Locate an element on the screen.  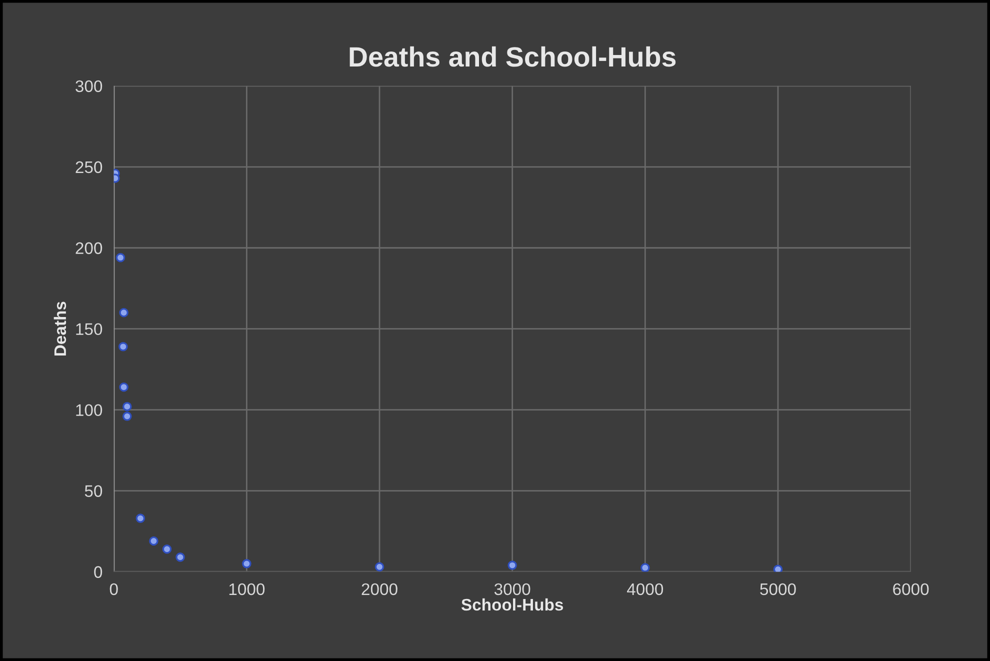
y-tick-label: 150 is located at coordinates (89, 329).